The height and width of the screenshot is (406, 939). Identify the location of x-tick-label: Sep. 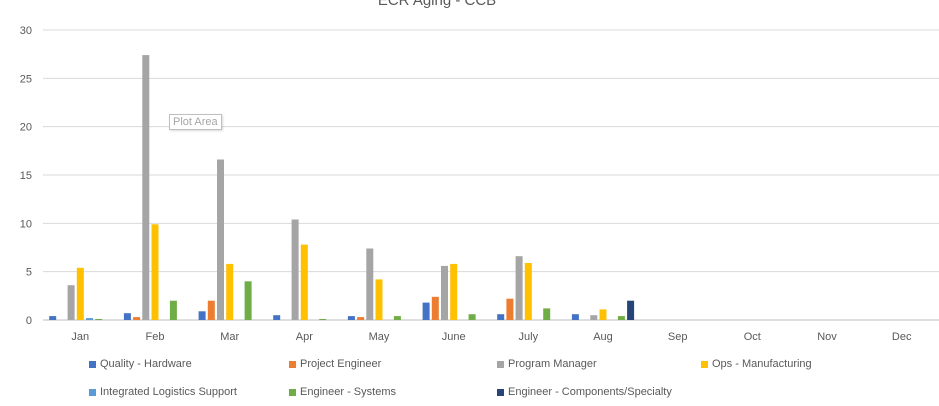
(678, 337).